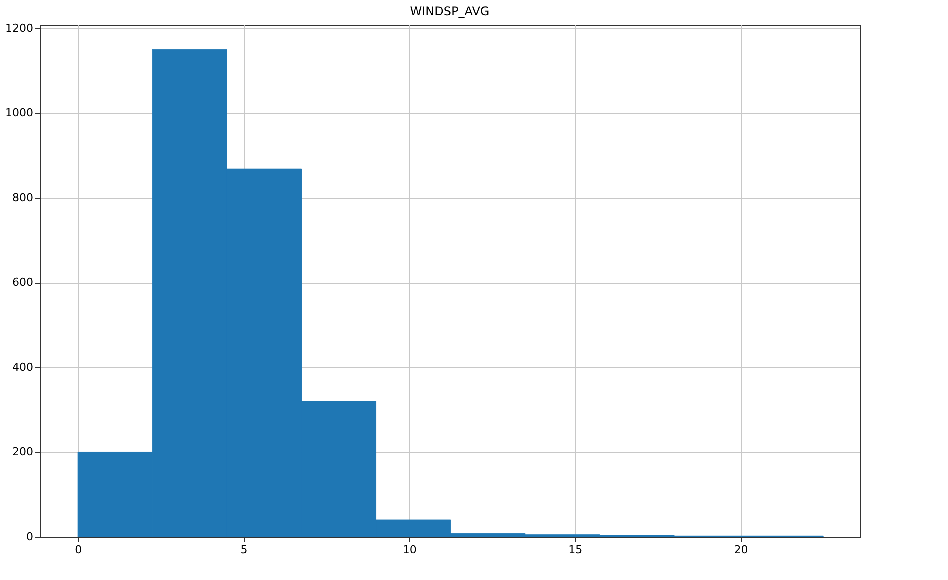 The image size is (948, 580). I want to click on x-tick-label: 5, so click(244, 550).